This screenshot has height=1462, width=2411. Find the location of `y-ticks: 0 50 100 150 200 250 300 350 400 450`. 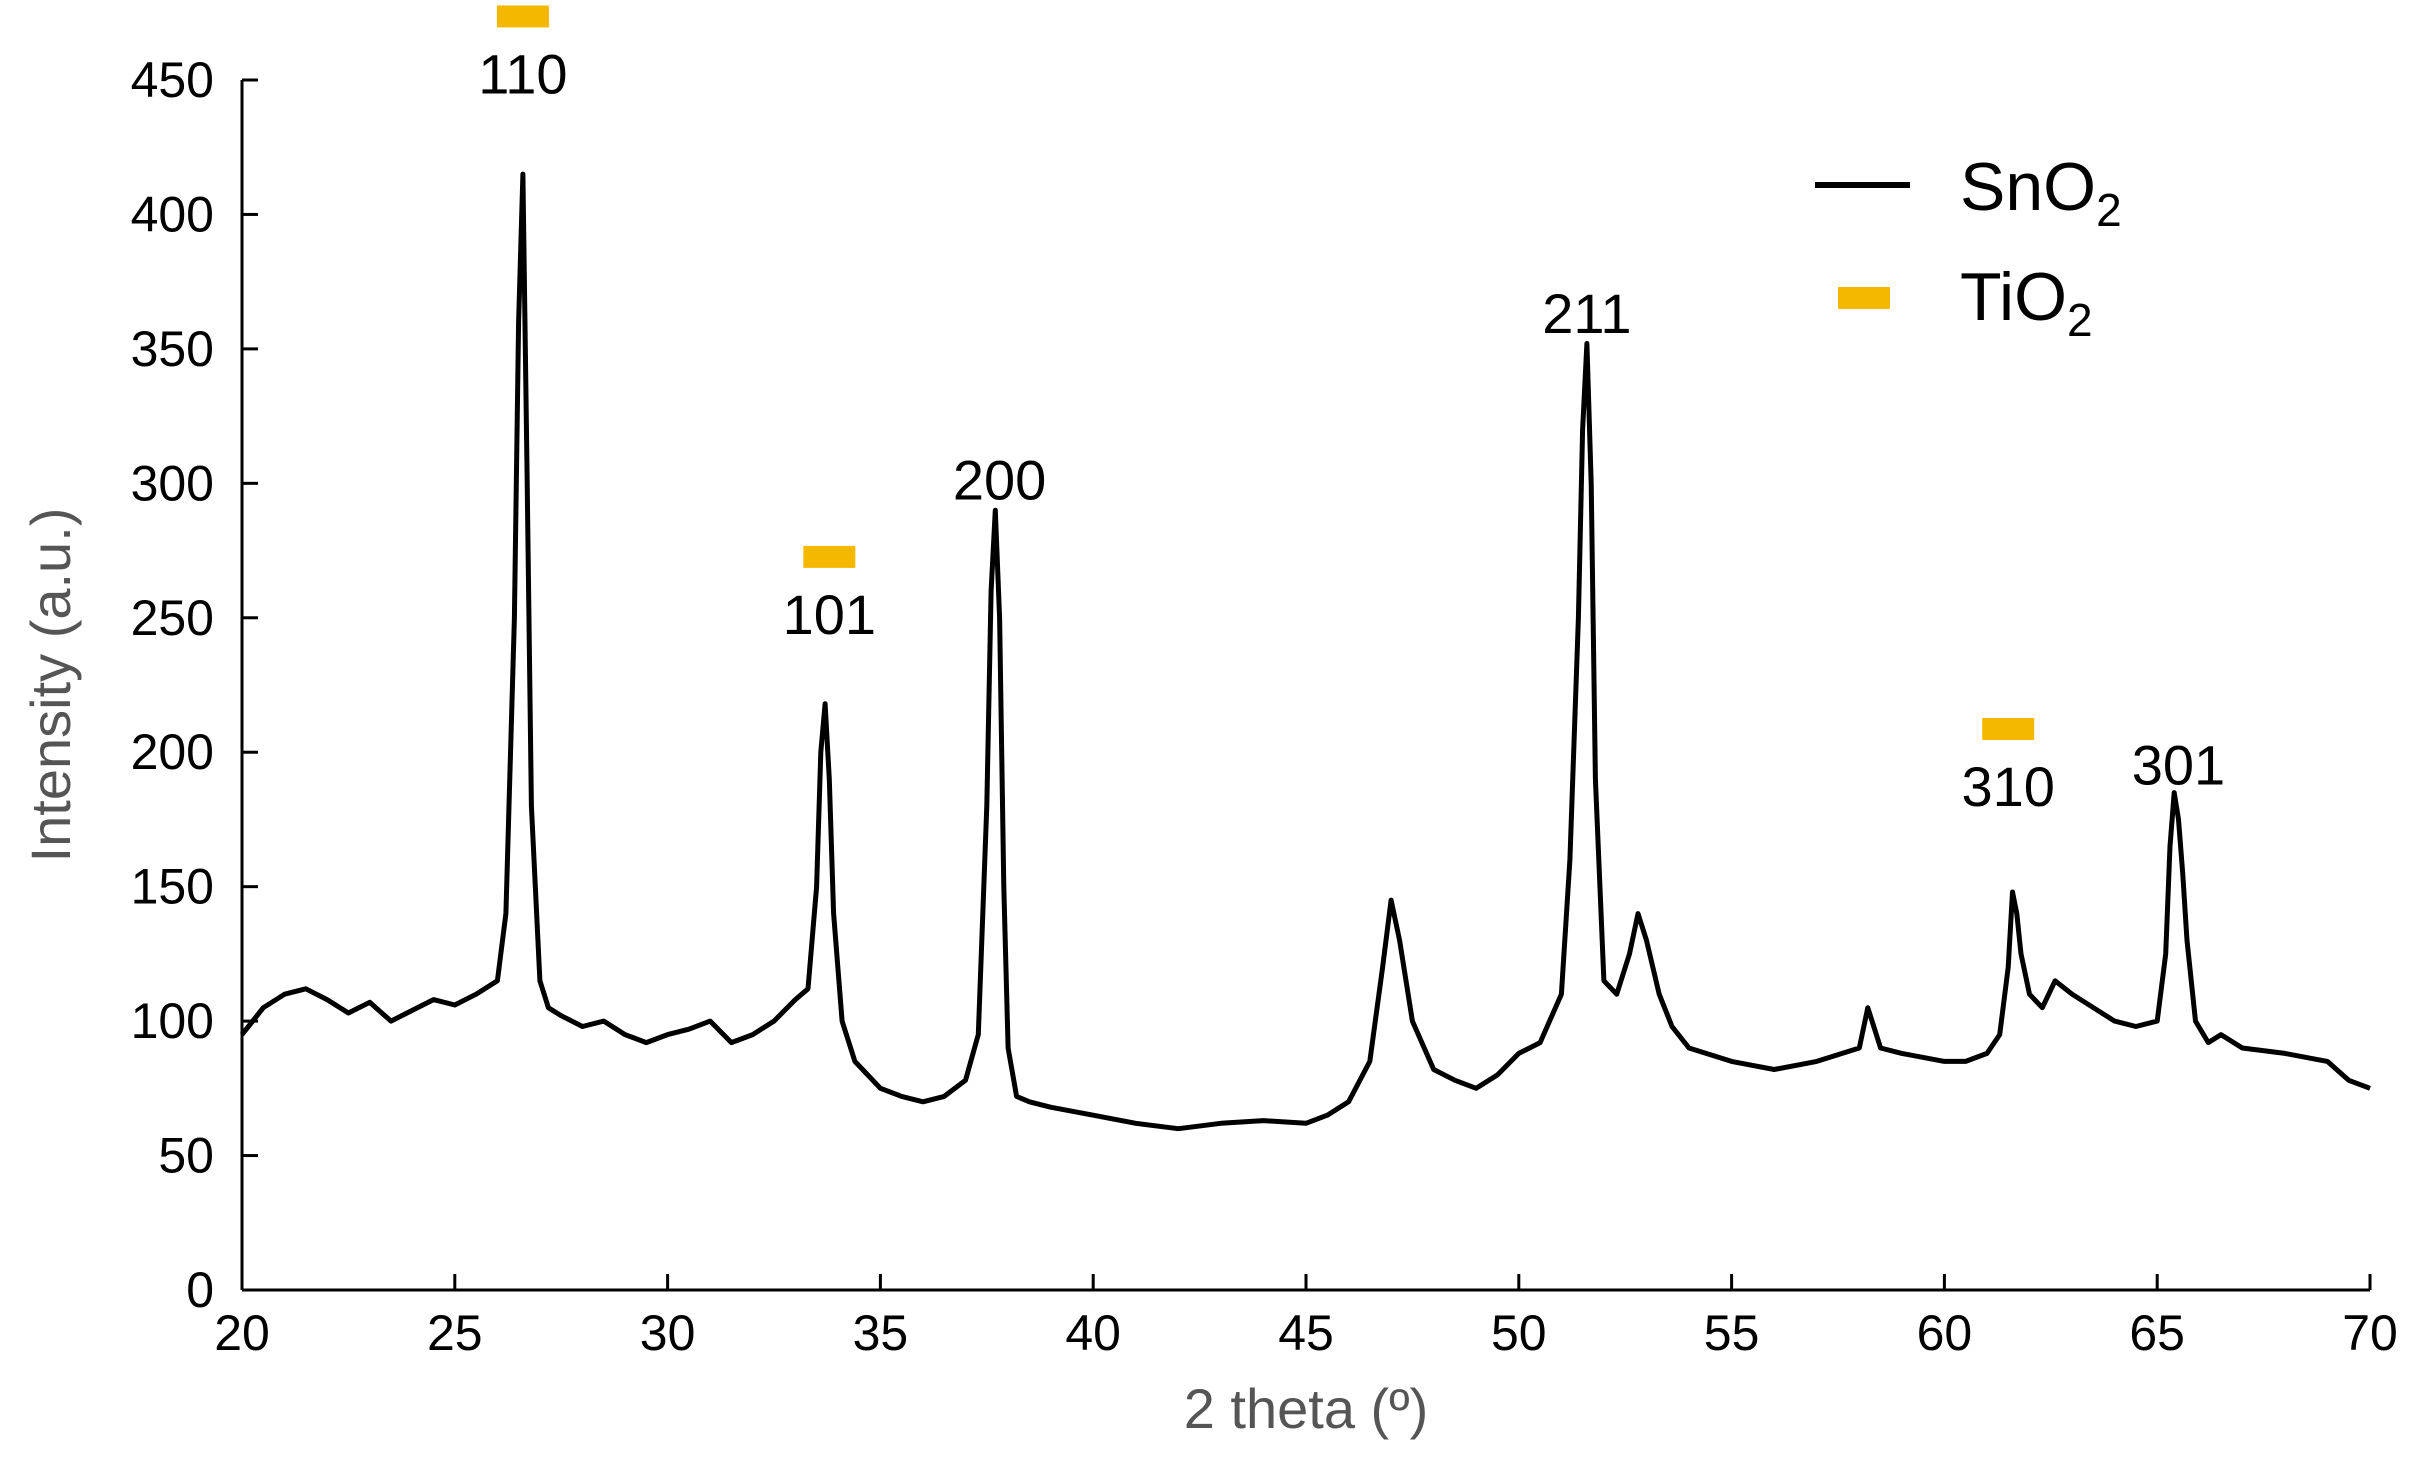

y-ticks: 0 50 100 150 200 250 300 350 400 450 is located at coordinates (194, 685).